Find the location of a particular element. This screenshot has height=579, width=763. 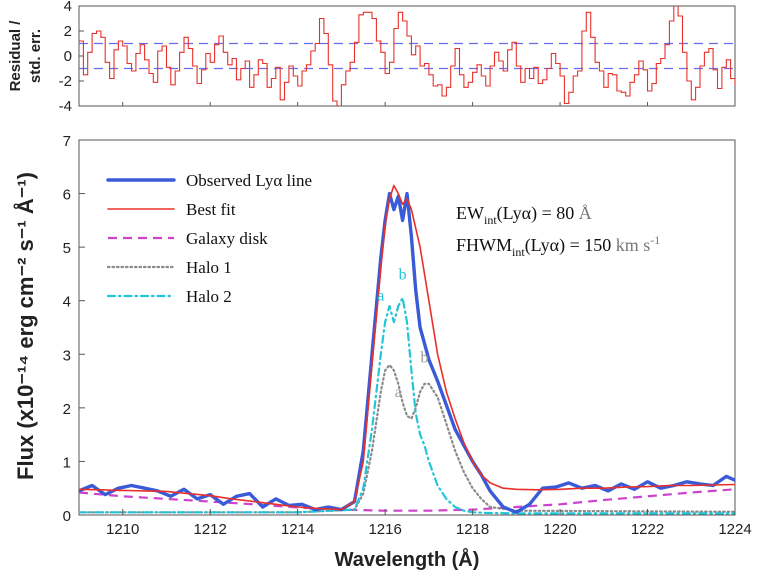

legend-label-observed-ly-line: Observed Lyα line is located at coordinates (249, 180).